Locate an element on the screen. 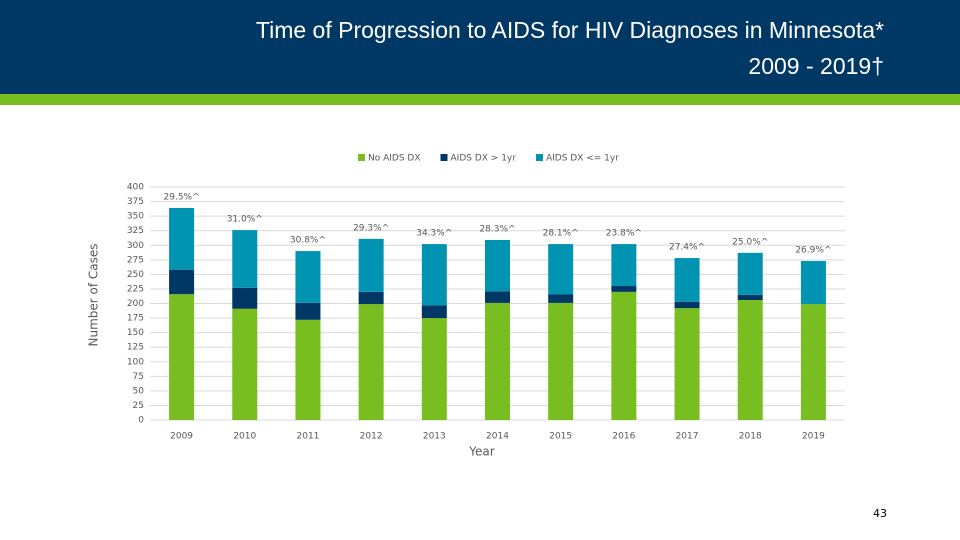 The width and height of the screenshot is (960, 540). y-tick-label: 125 is located at coordinates (135, 348).